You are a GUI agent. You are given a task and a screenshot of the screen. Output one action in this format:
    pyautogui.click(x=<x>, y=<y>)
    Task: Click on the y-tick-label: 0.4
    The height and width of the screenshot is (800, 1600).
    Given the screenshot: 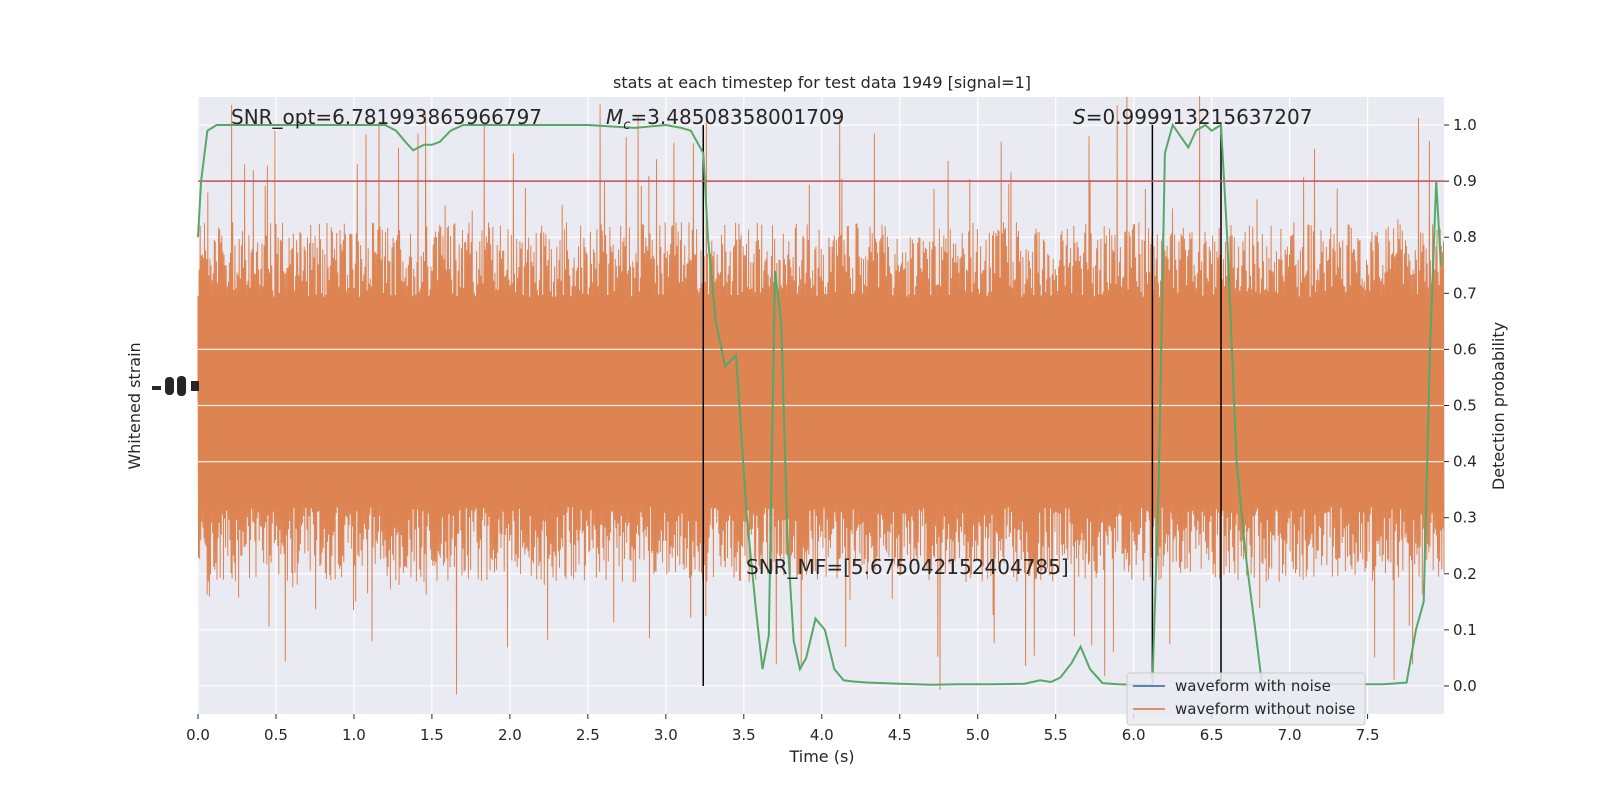 What is the action you would take?
    pyautogui.click(x=1465, y=462)
    